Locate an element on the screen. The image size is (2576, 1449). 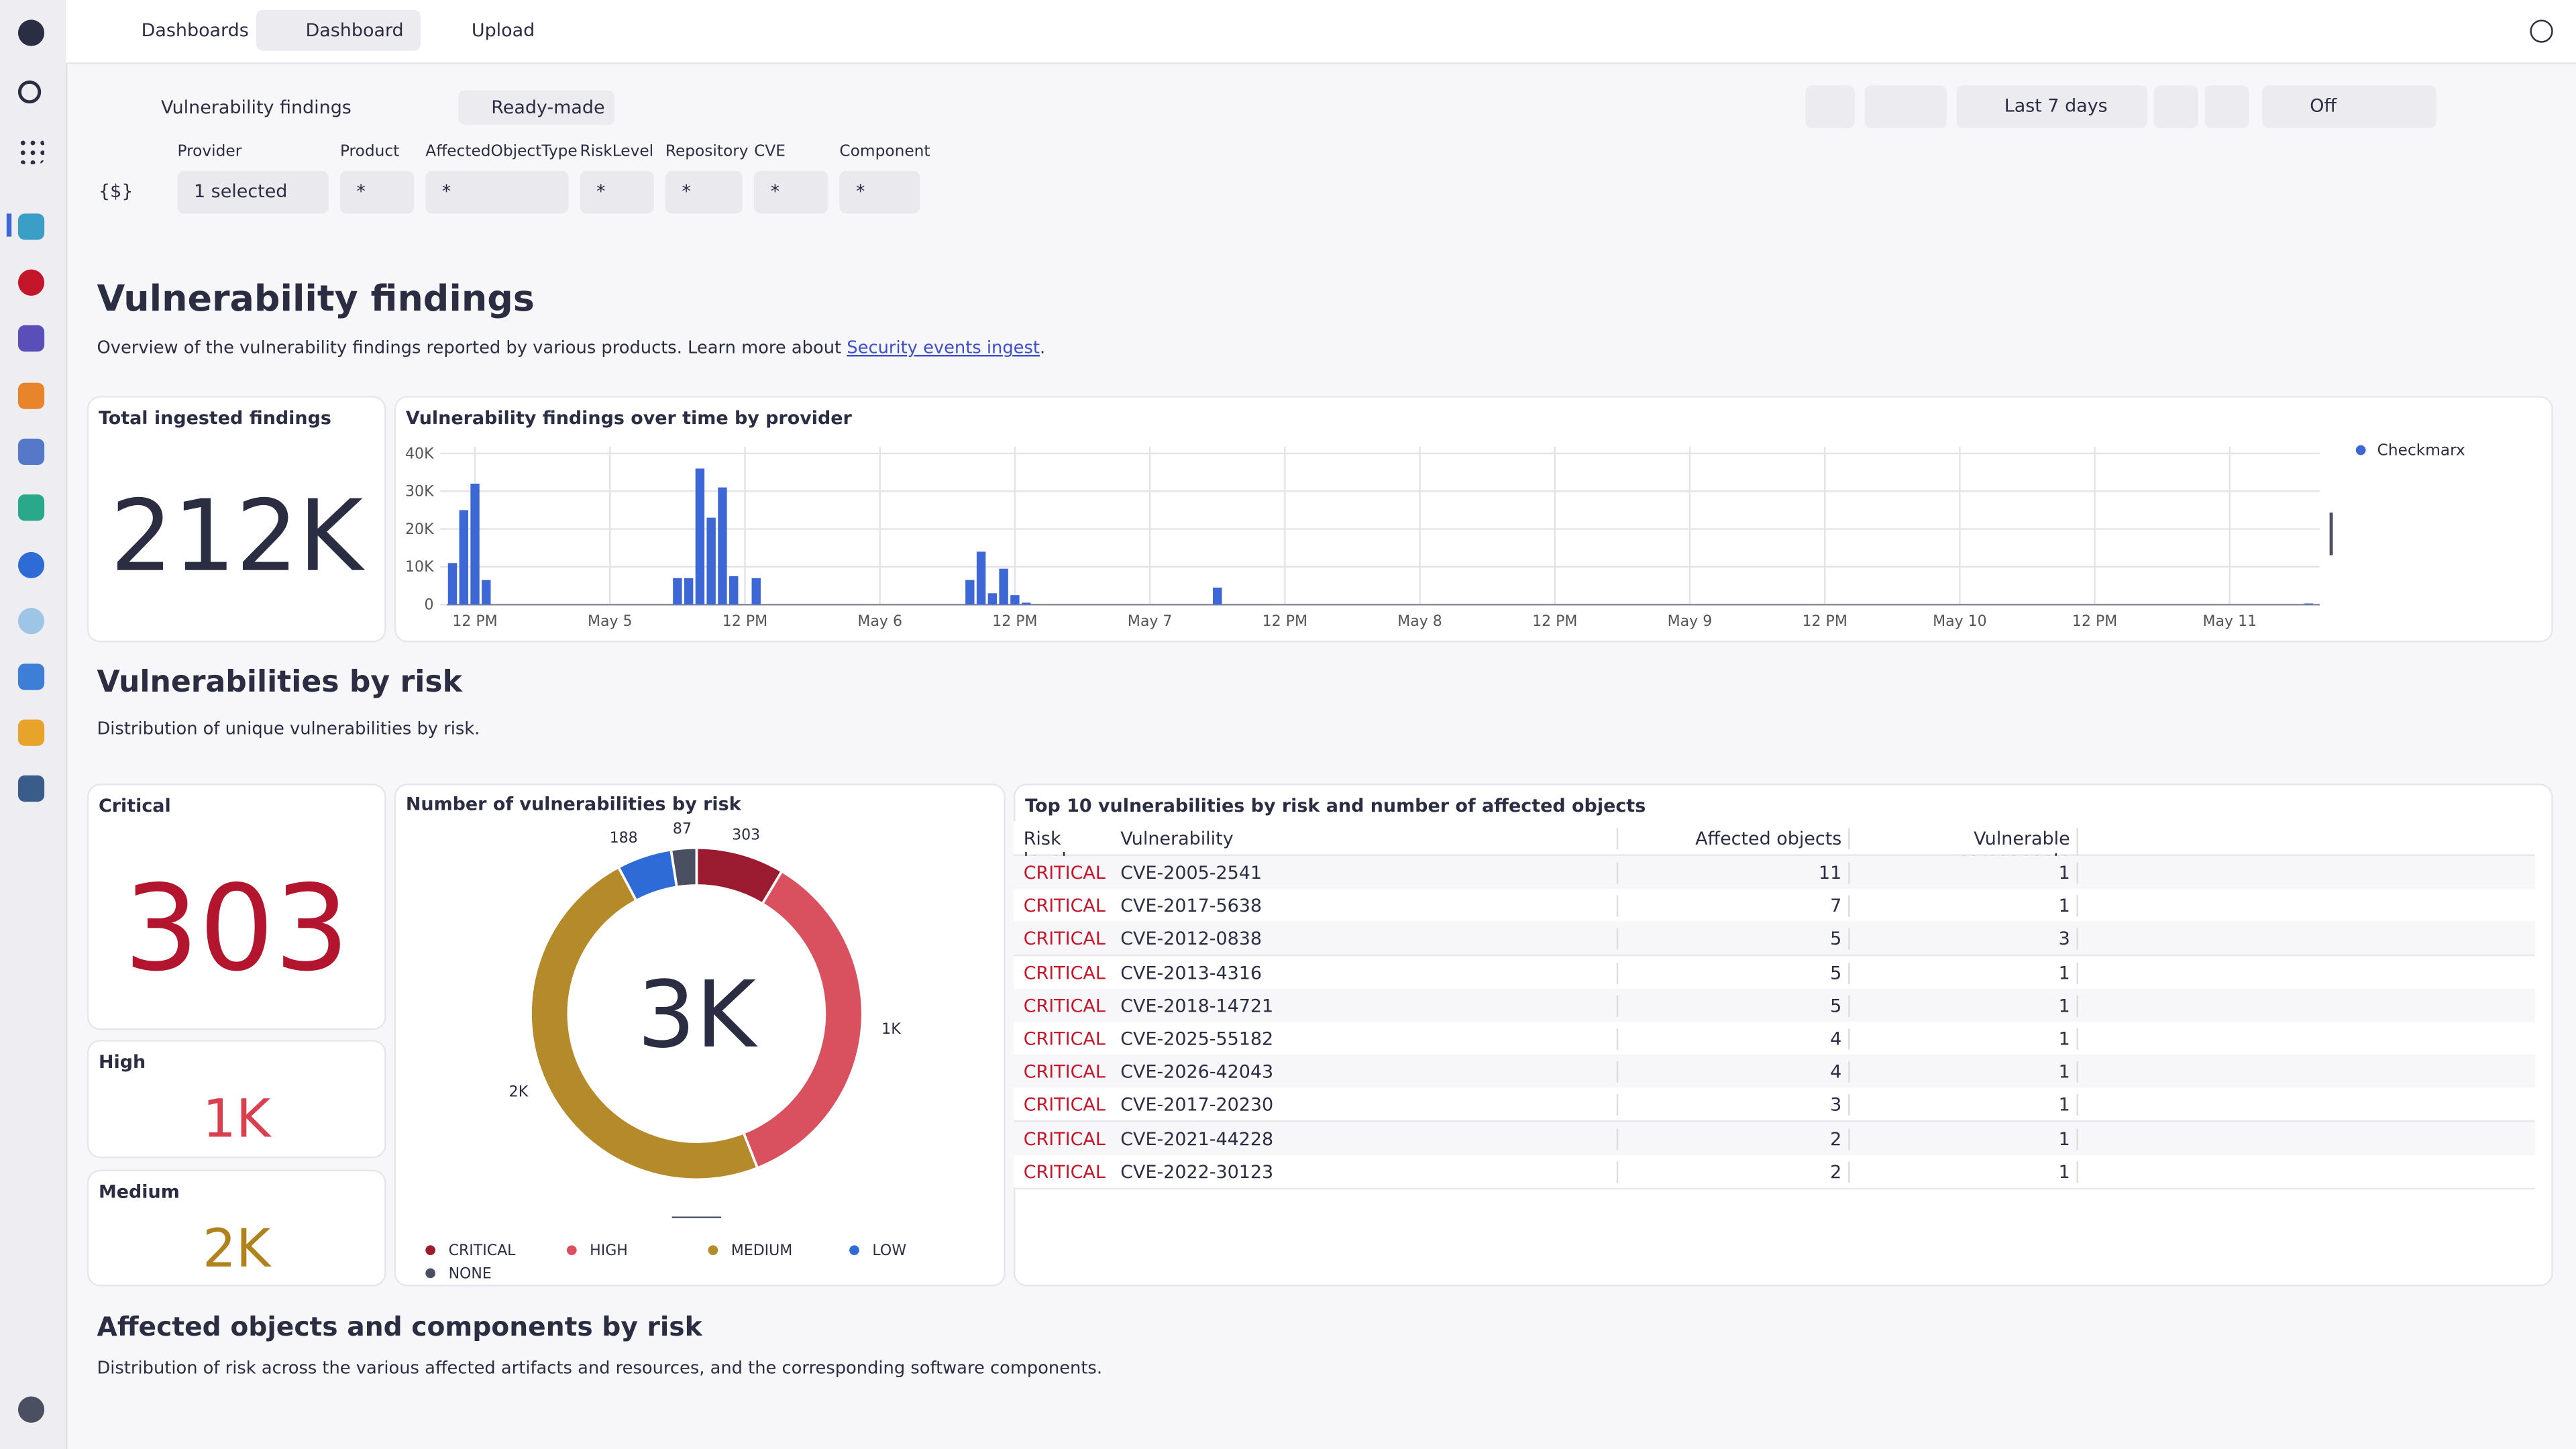
filter-select: CVE * is located at coordinates (791, 178).